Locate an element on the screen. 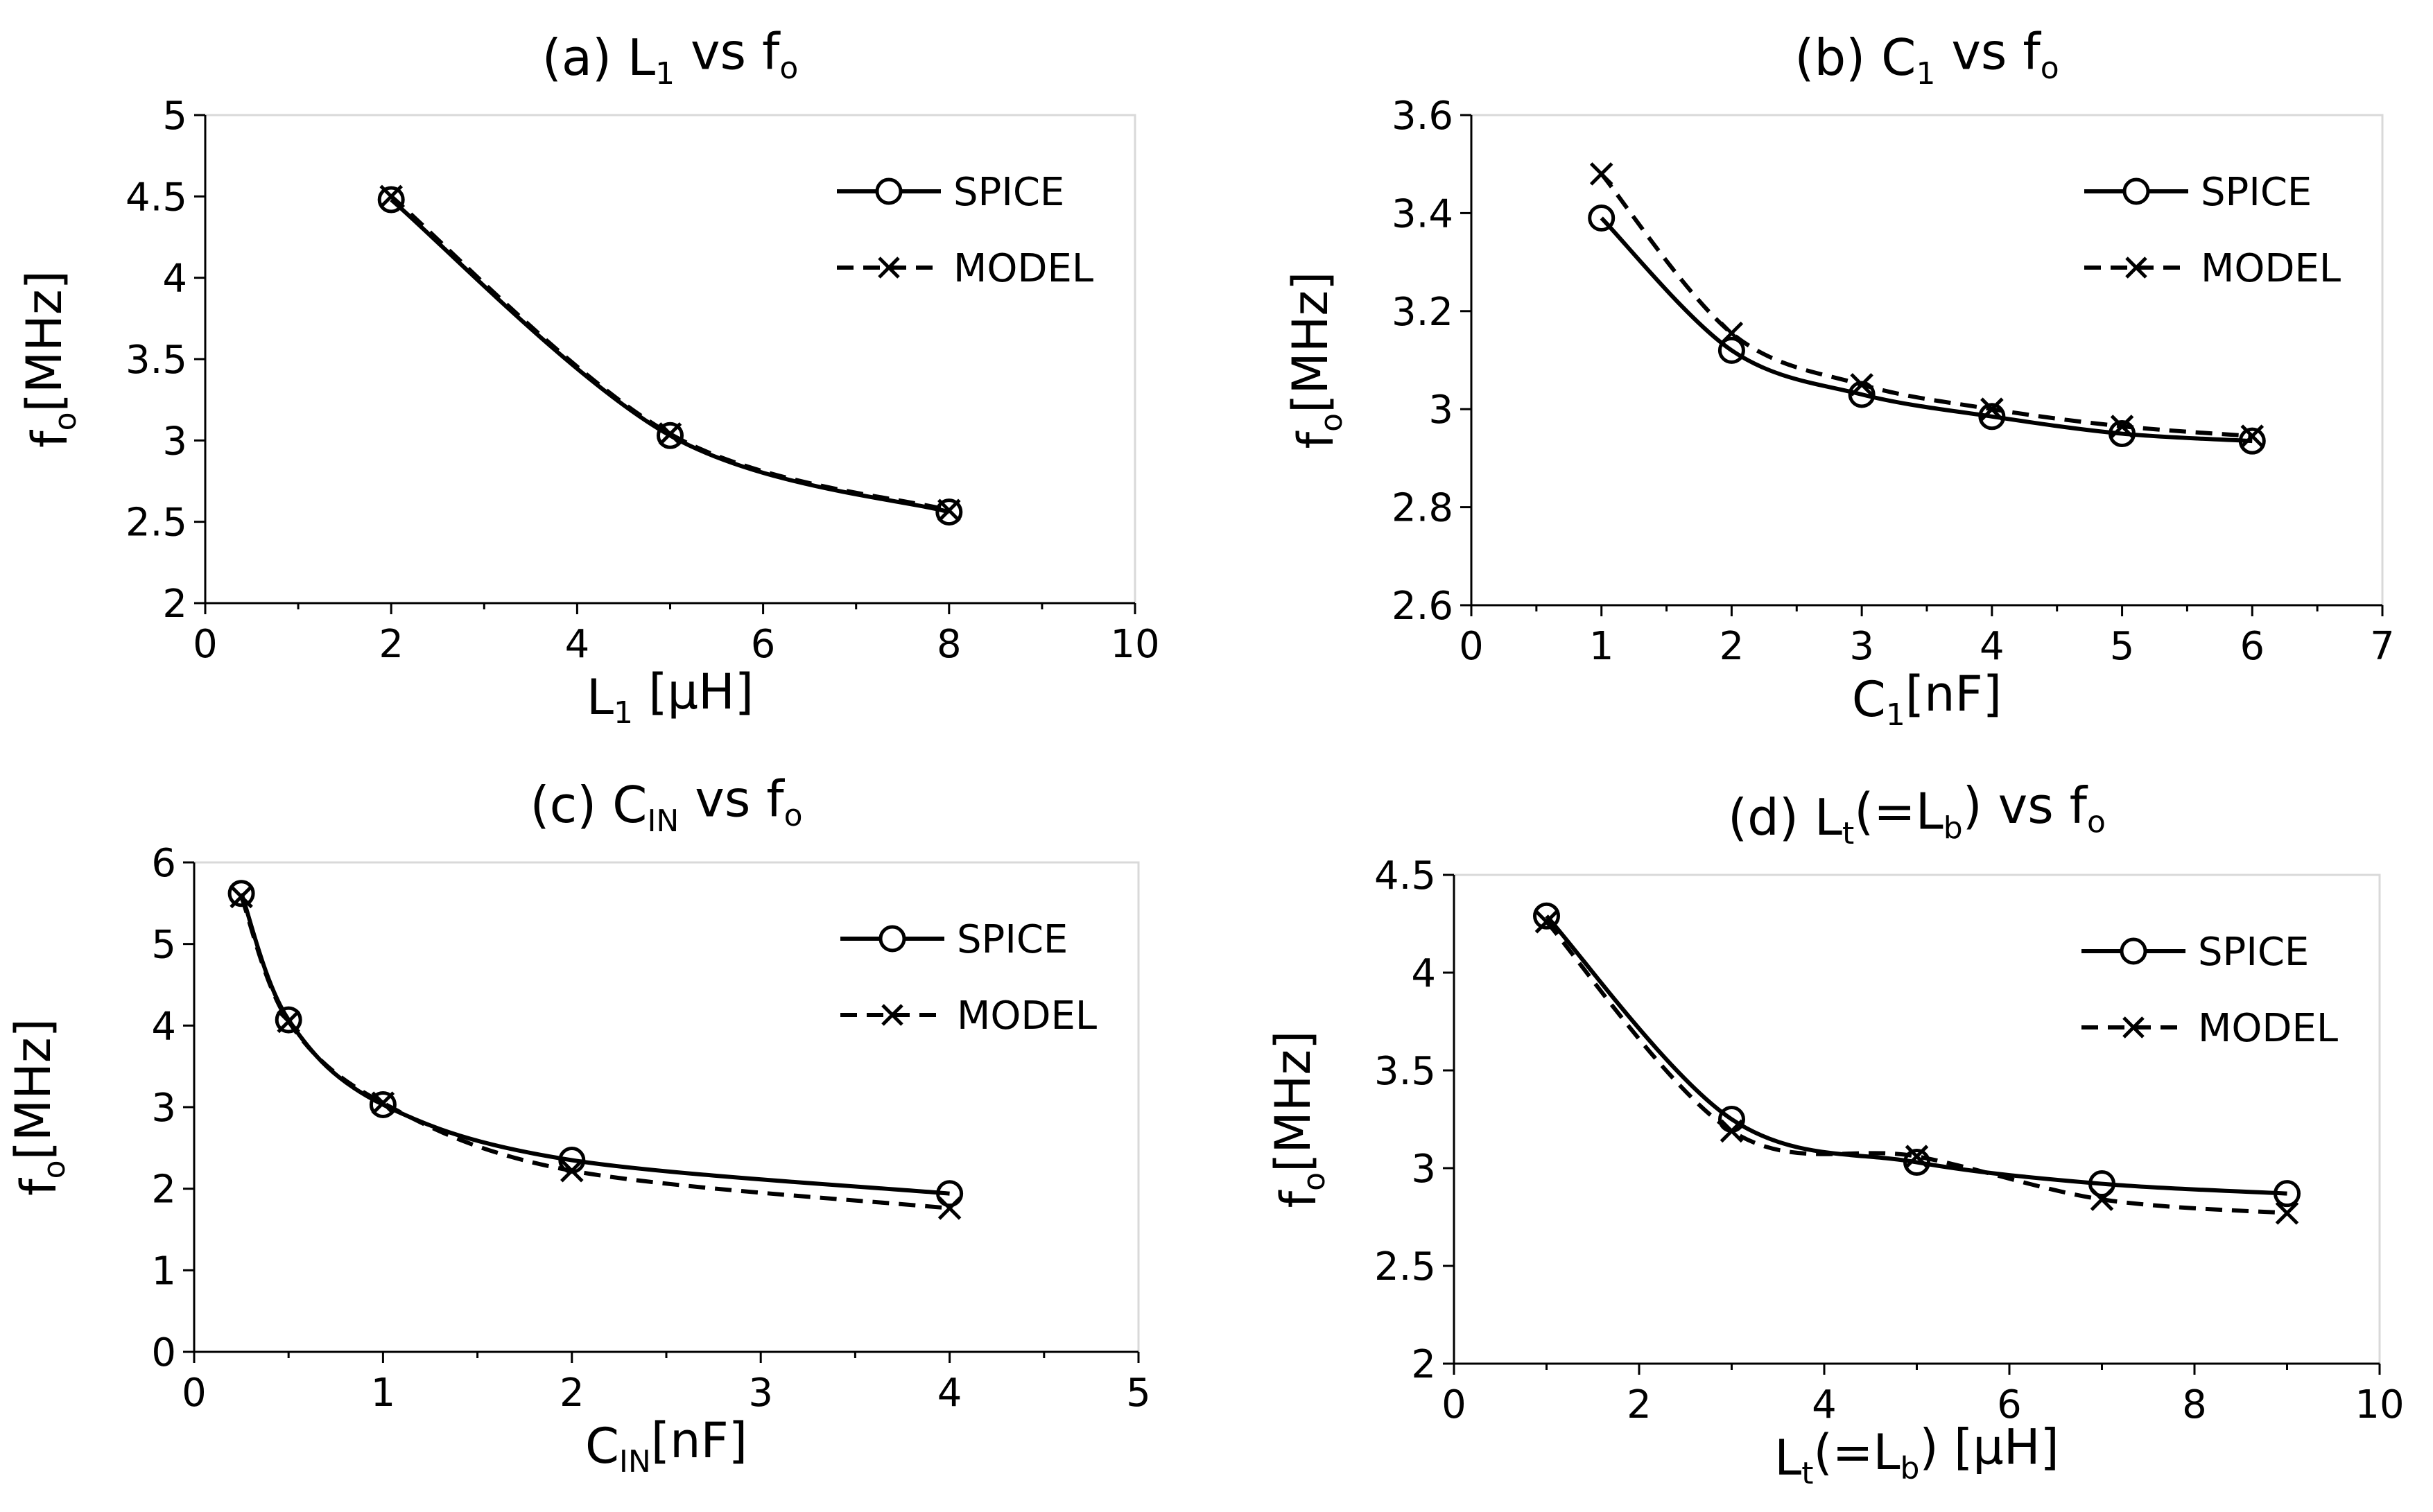 This screenshot has height=1512, width=2433. x-tick-label: 7 is located at coordinates (2383, 646).